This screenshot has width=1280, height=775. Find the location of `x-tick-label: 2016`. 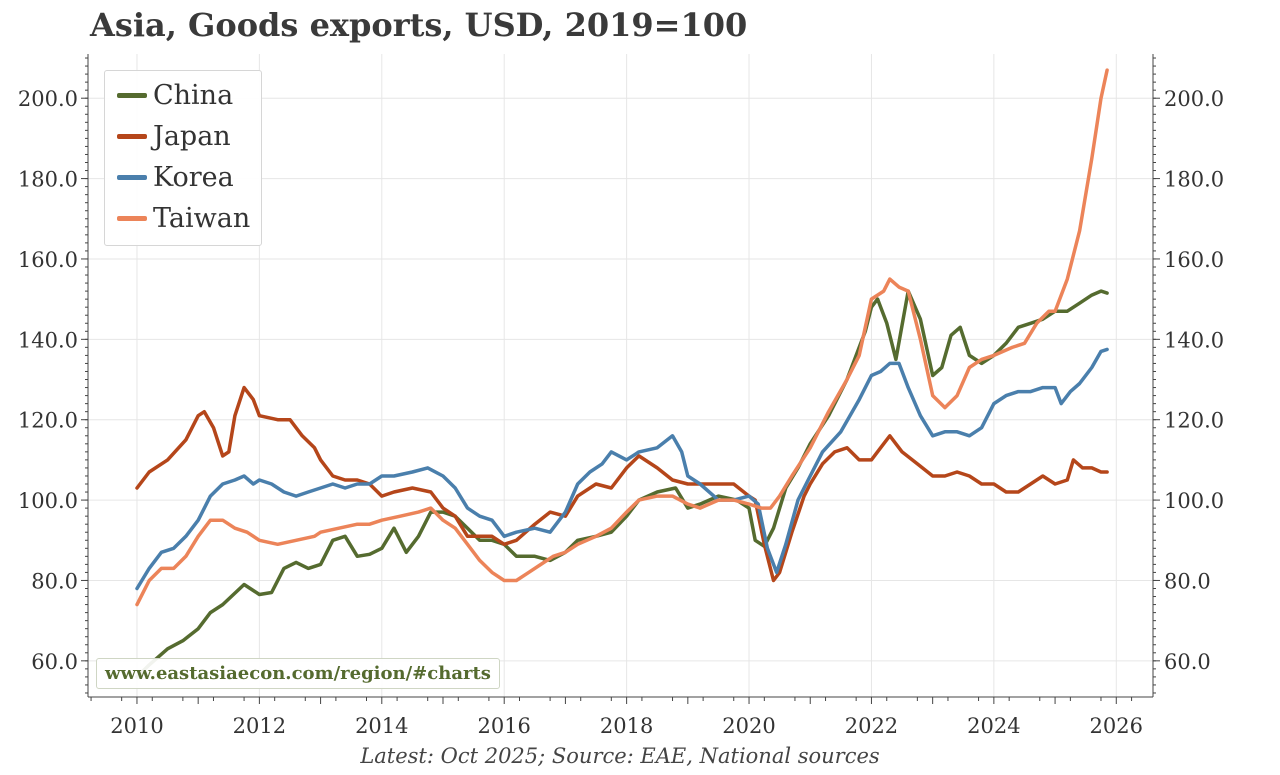

x-tick-label: 2016 is located at coordinates (503, 726).